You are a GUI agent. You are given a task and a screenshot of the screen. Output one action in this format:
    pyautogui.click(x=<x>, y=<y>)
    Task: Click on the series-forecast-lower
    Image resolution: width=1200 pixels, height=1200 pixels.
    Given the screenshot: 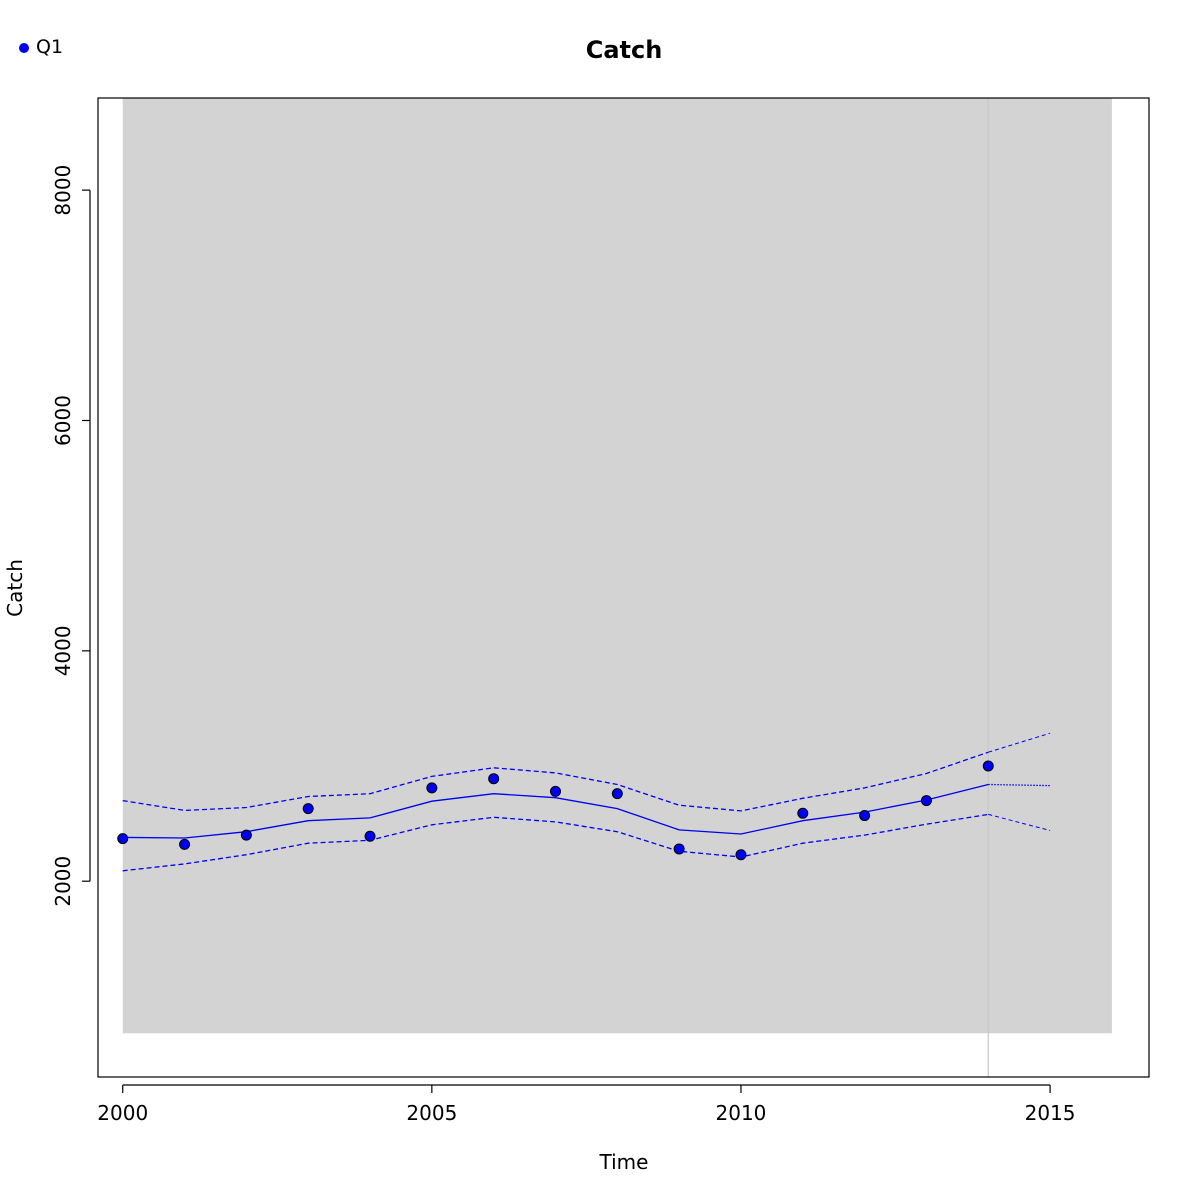 What is the action you would take?
    pyautogui.click(x=1019, y=822)
    